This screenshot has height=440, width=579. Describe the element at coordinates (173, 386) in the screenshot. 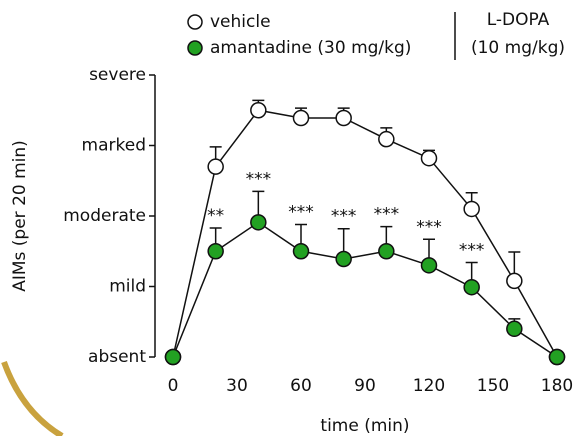

I see `x-tick-label: 0` at that location.